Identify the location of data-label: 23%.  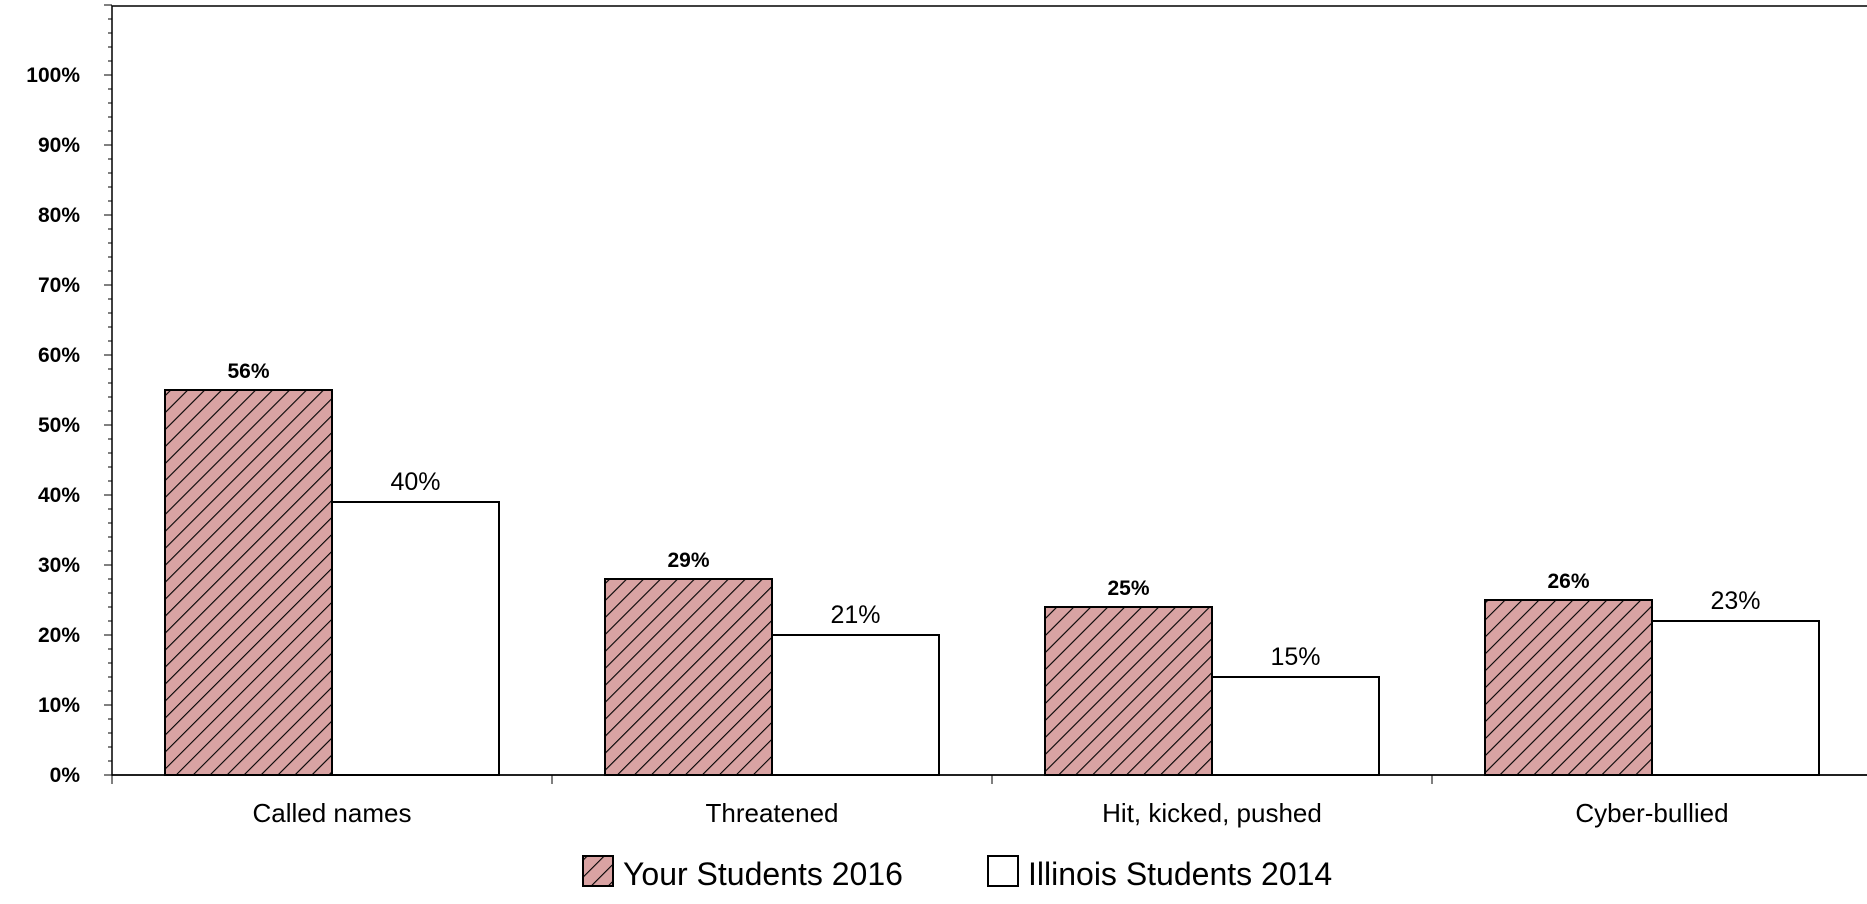
(1735, 601).